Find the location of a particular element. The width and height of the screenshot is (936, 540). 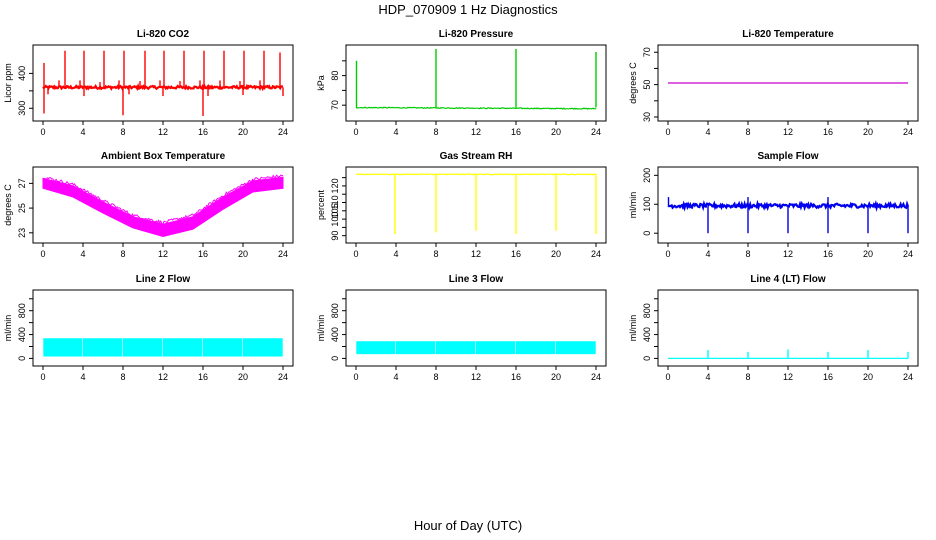

panel-title: Ambient Box Temperature is located at coordinates (163, 156).